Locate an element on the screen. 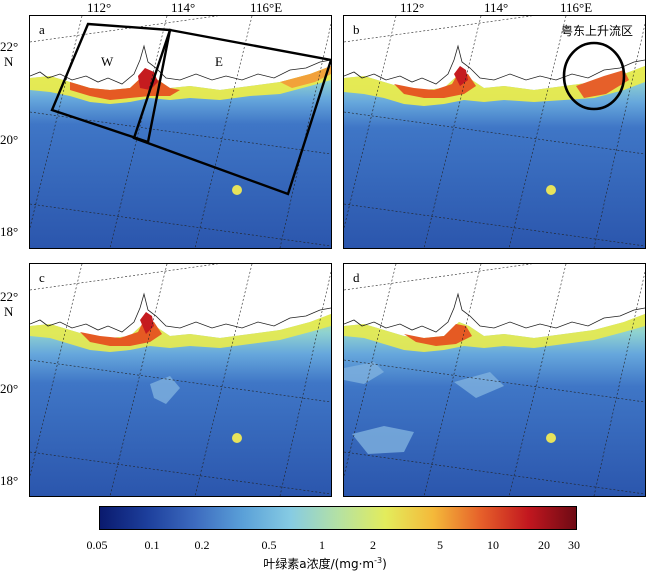  colorbar-tick: 0.5 is located at coordinates (269, 545).